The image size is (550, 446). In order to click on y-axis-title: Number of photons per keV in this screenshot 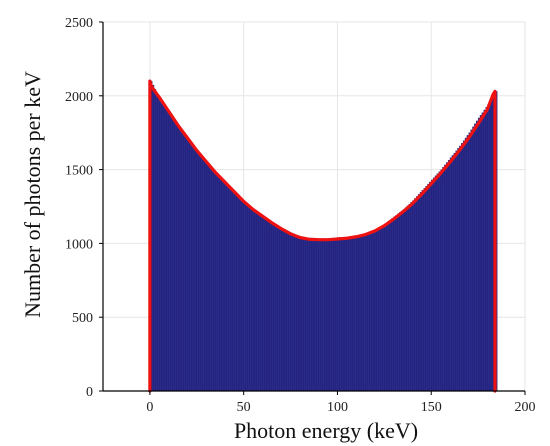, I will do `click(32, 194)`.